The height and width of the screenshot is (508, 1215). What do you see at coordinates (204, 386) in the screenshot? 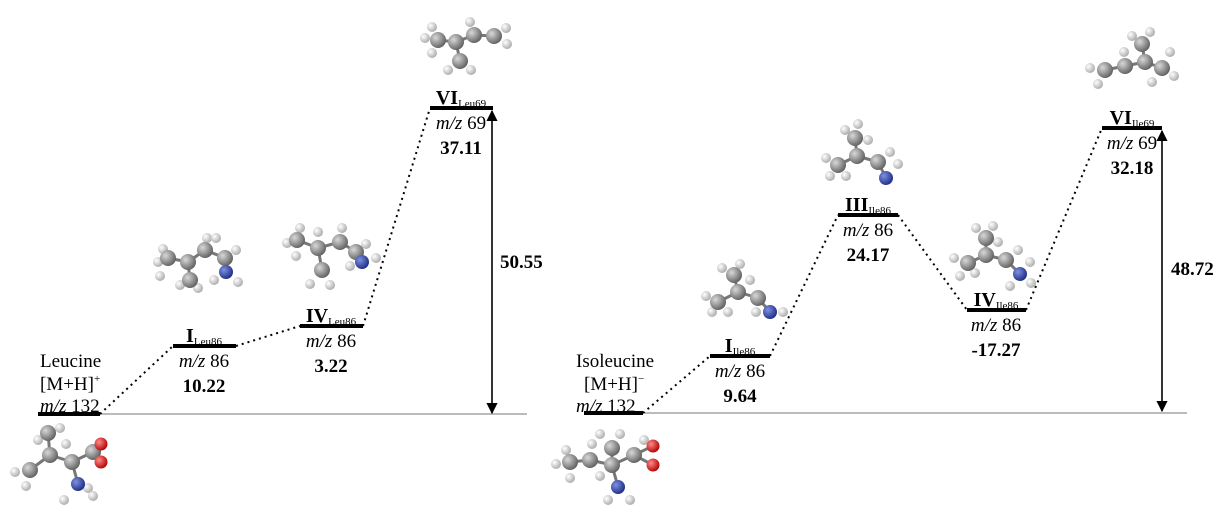
I see `state-energy: 10.22` at bounding box center [204, 386].